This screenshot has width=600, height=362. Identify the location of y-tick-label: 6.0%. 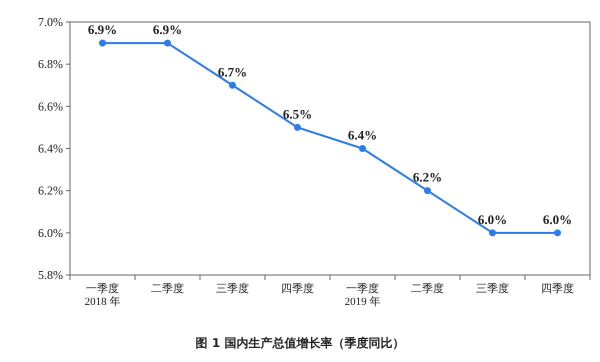
(50, 233).